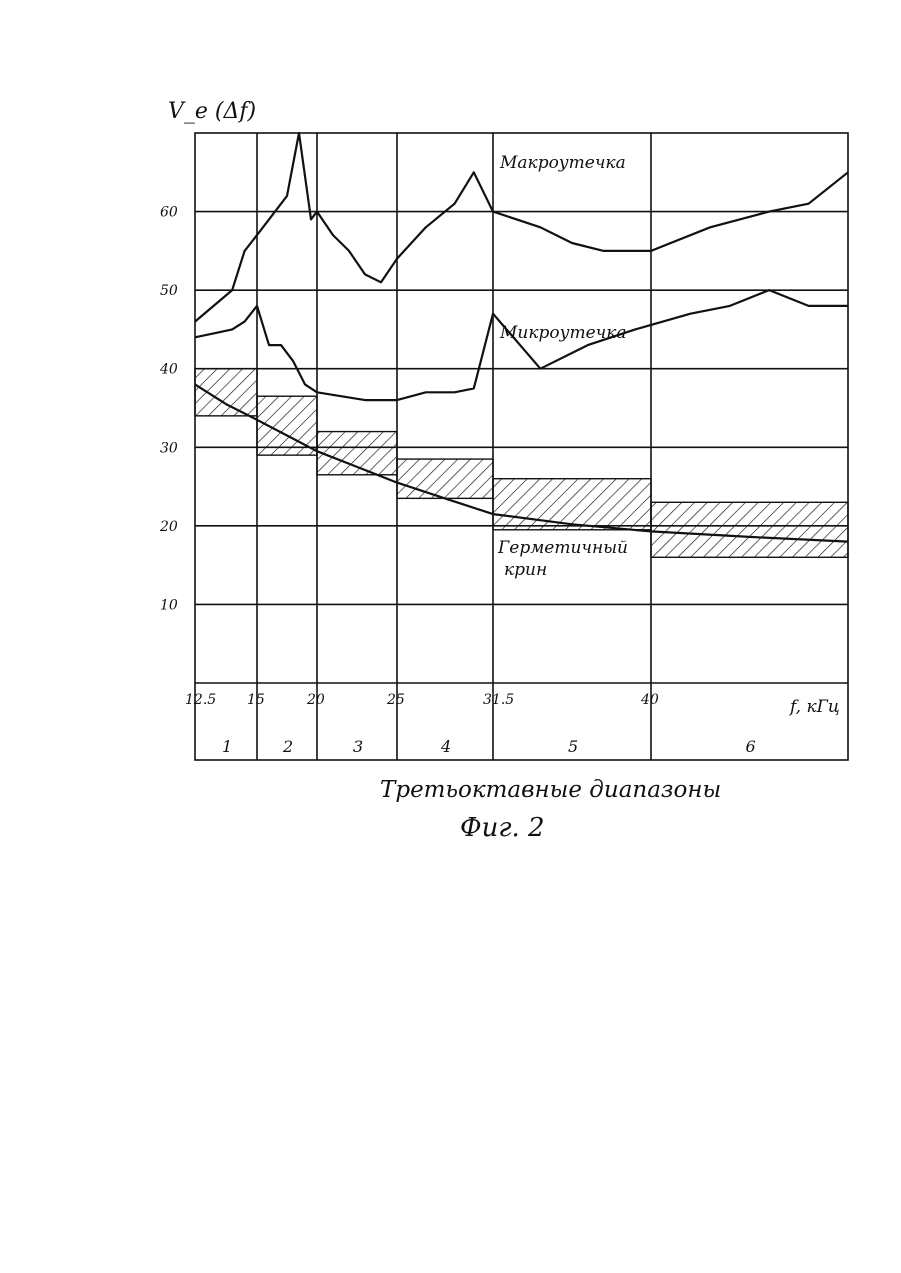  I want to click on y-tick-label: 20, so click(168, 527).